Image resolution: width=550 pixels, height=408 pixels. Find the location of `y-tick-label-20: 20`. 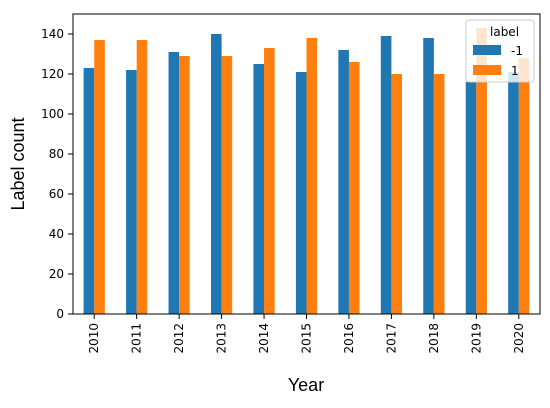

y-tick-label-20: 20 is located at coordinates (56, 274).